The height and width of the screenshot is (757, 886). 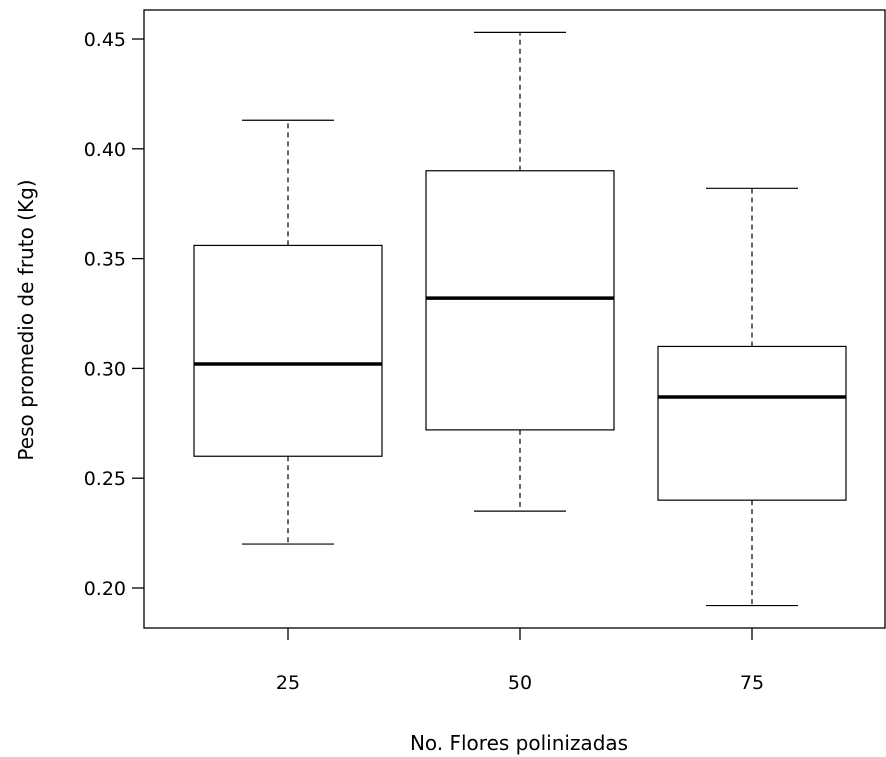 What do you see at coordinates (105, 589) in the screenshot?
I see `y-tick-label: 0.20` at bounding box center [105, 589].